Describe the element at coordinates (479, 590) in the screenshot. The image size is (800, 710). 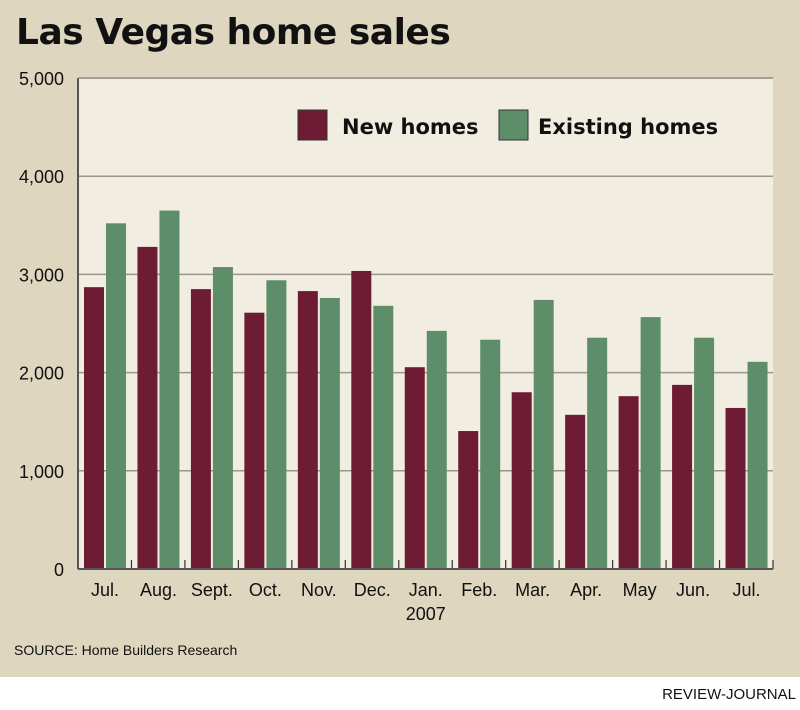
I see `x-tick-label: Feb.` at that location.